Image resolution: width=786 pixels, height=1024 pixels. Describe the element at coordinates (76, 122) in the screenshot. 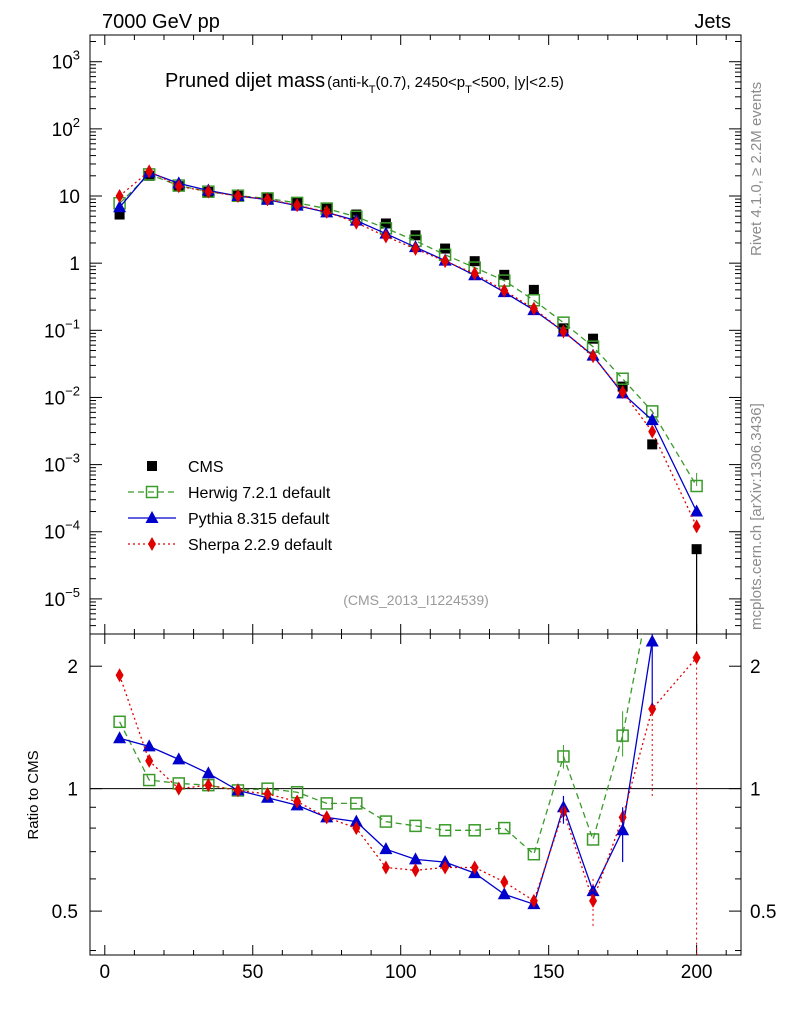

I see `y-tick-exponent: 2` at that location.